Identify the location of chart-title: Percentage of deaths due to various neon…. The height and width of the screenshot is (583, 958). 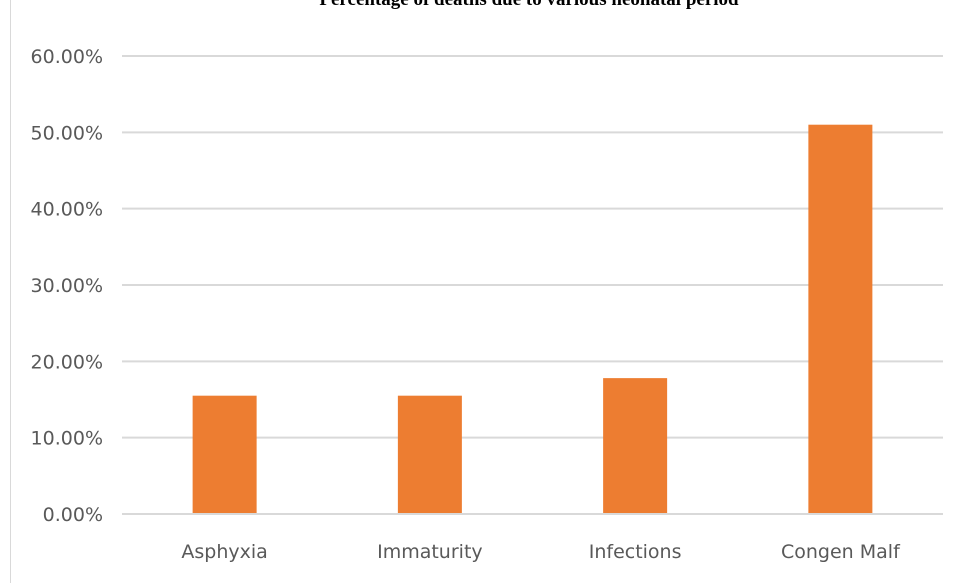
(479, 5).